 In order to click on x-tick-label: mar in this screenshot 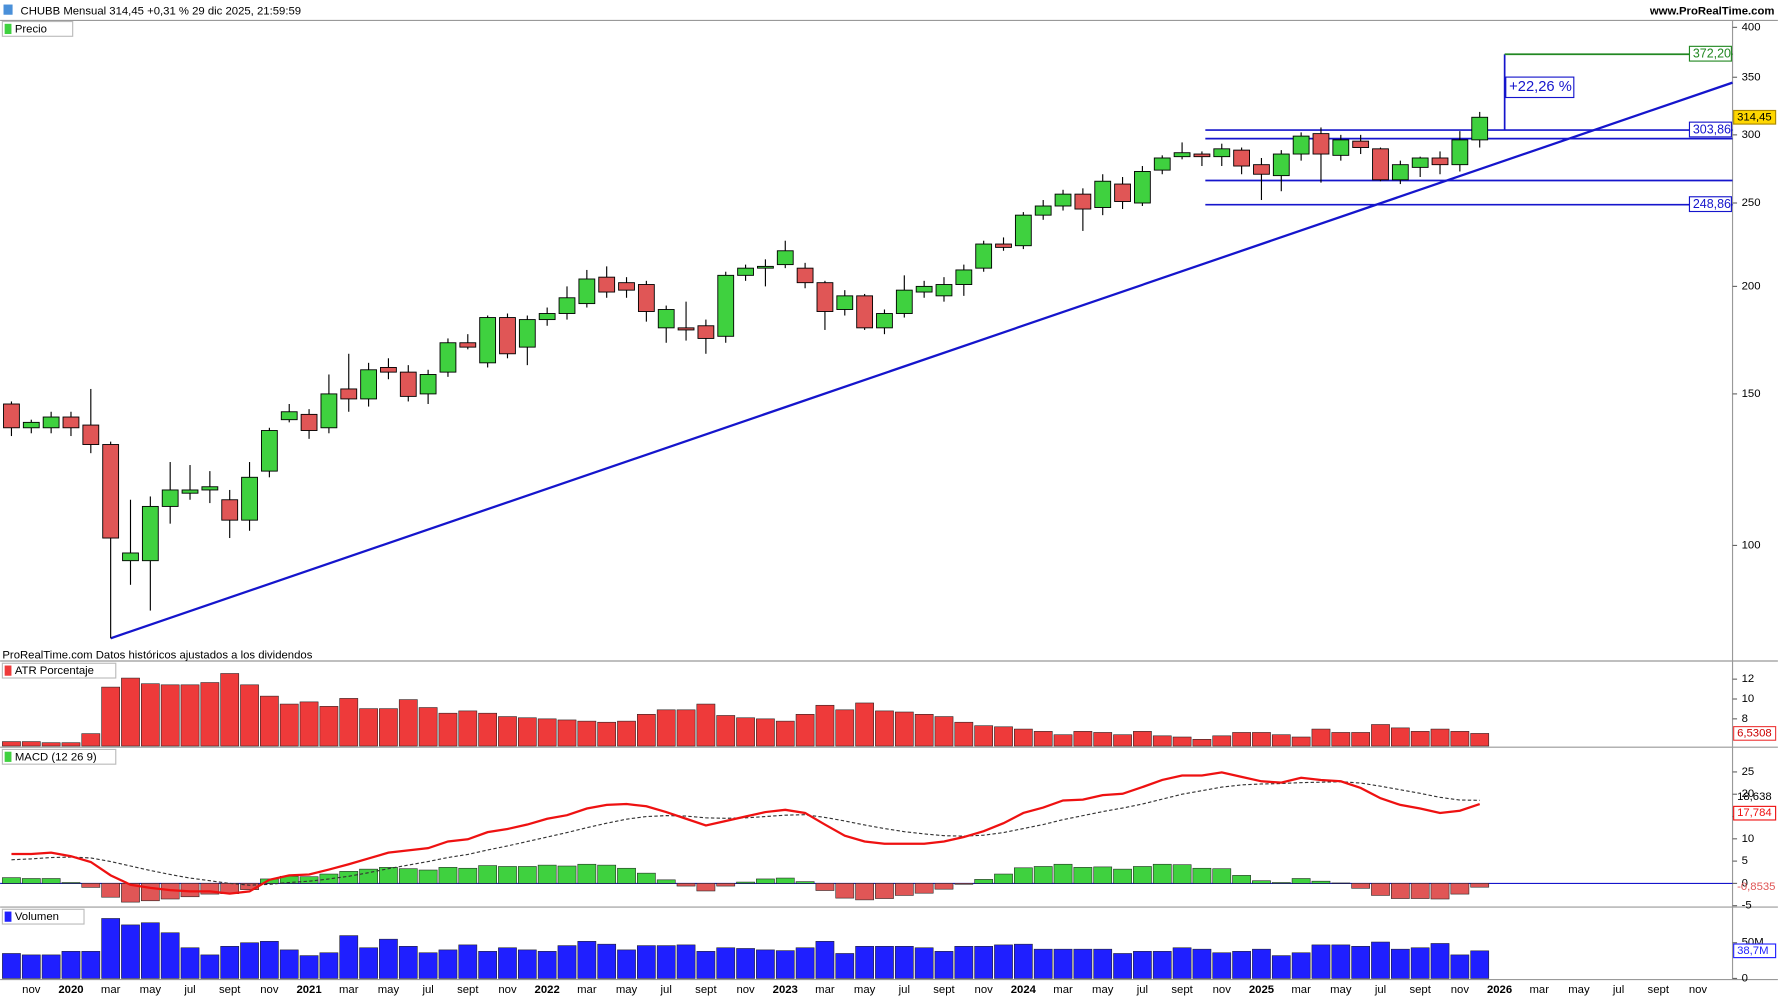, I will do `click(349, 990)`.